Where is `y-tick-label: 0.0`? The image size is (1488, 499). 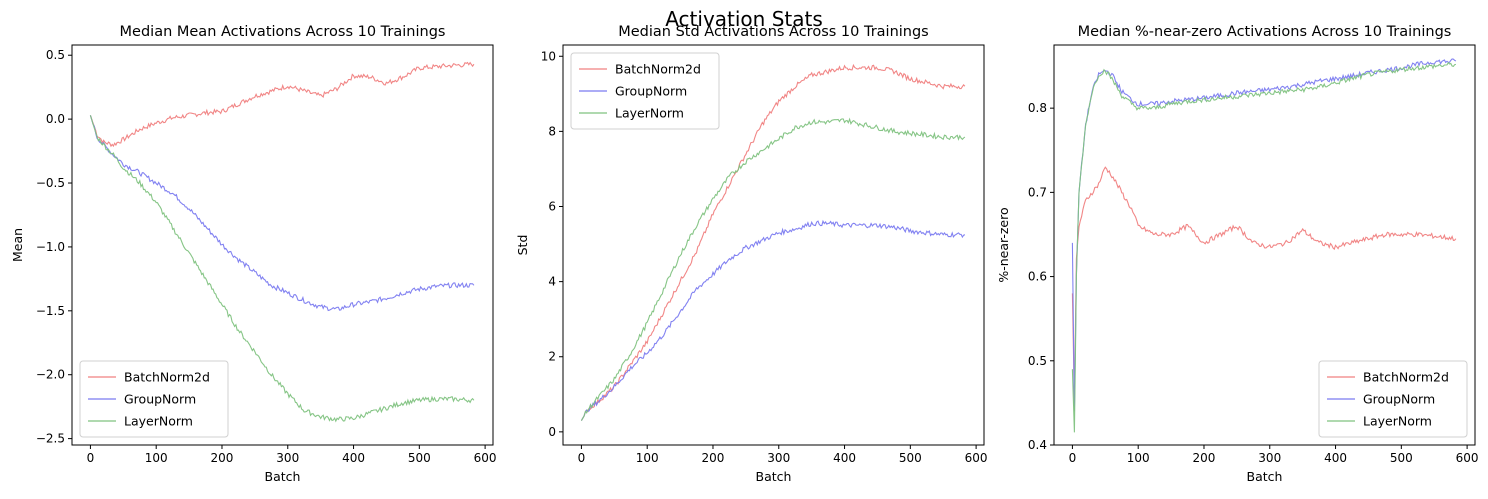 y-tick-label: 0.0 is located at coordinates (55, 119).